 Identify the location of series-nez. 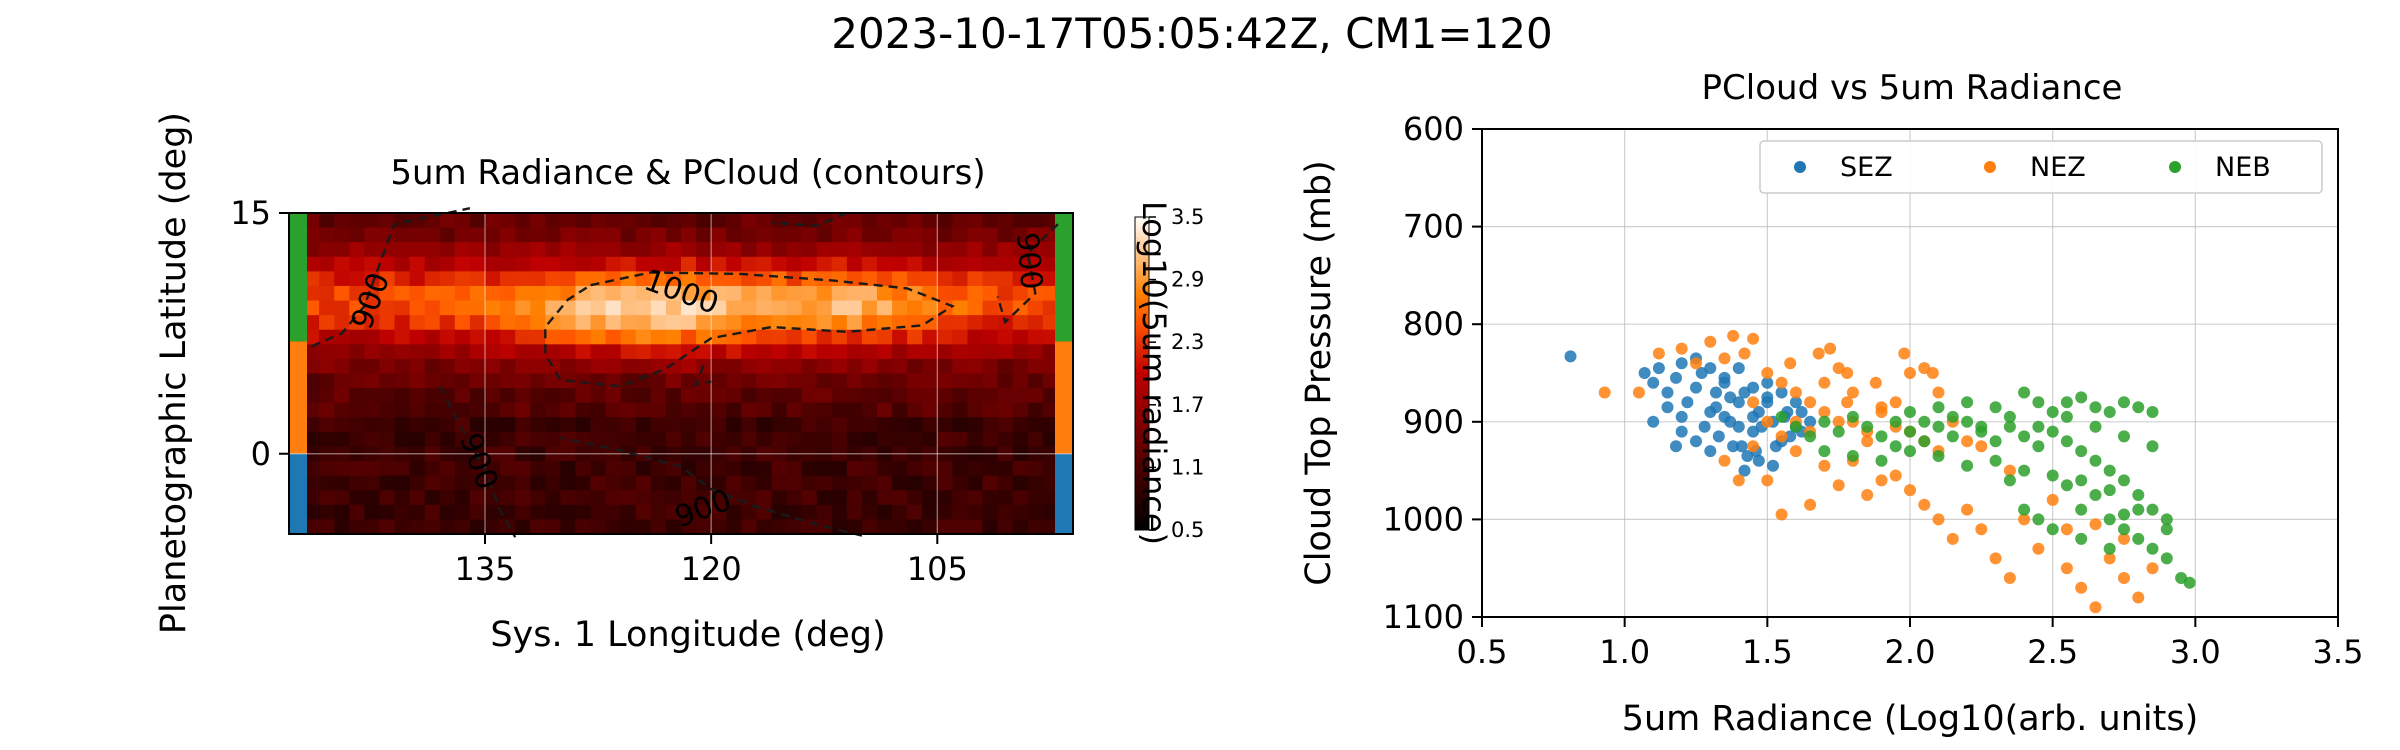
(1878, 471).